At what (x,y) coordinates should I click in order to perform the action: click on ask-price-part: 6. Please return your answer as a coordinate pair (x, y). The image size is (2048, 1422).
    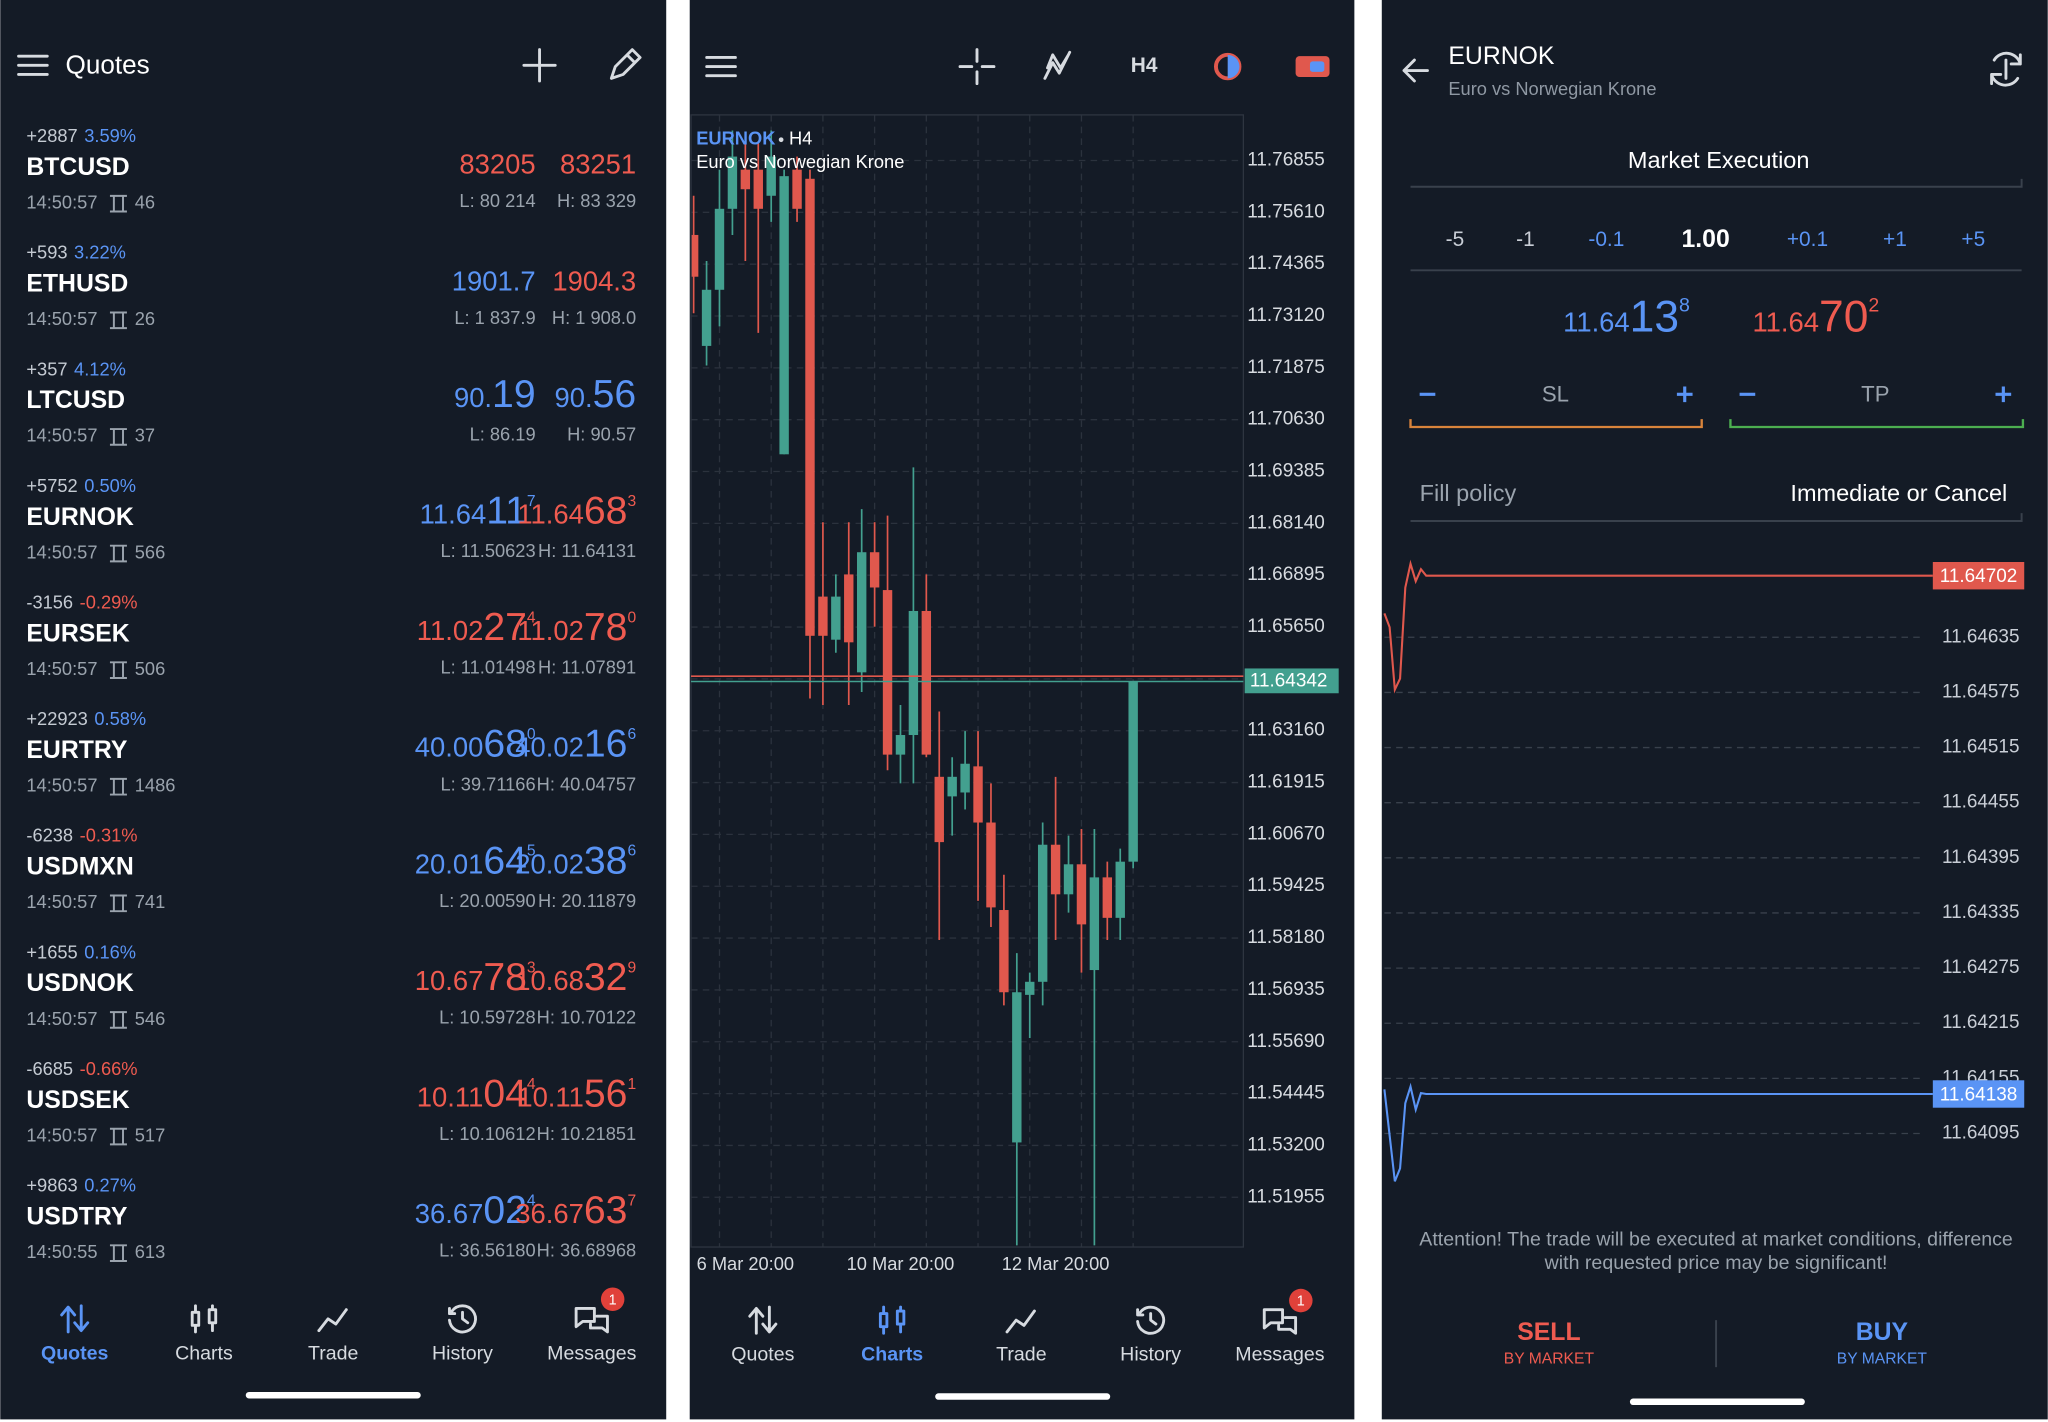
    Looking at the image, I should click on (631, 734).